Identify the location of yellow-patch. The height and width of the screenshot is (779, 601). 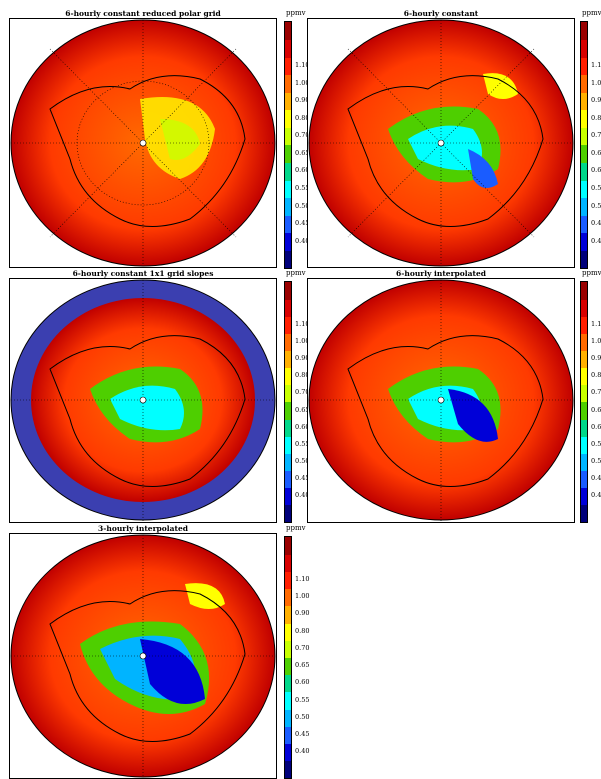
(500, 86).